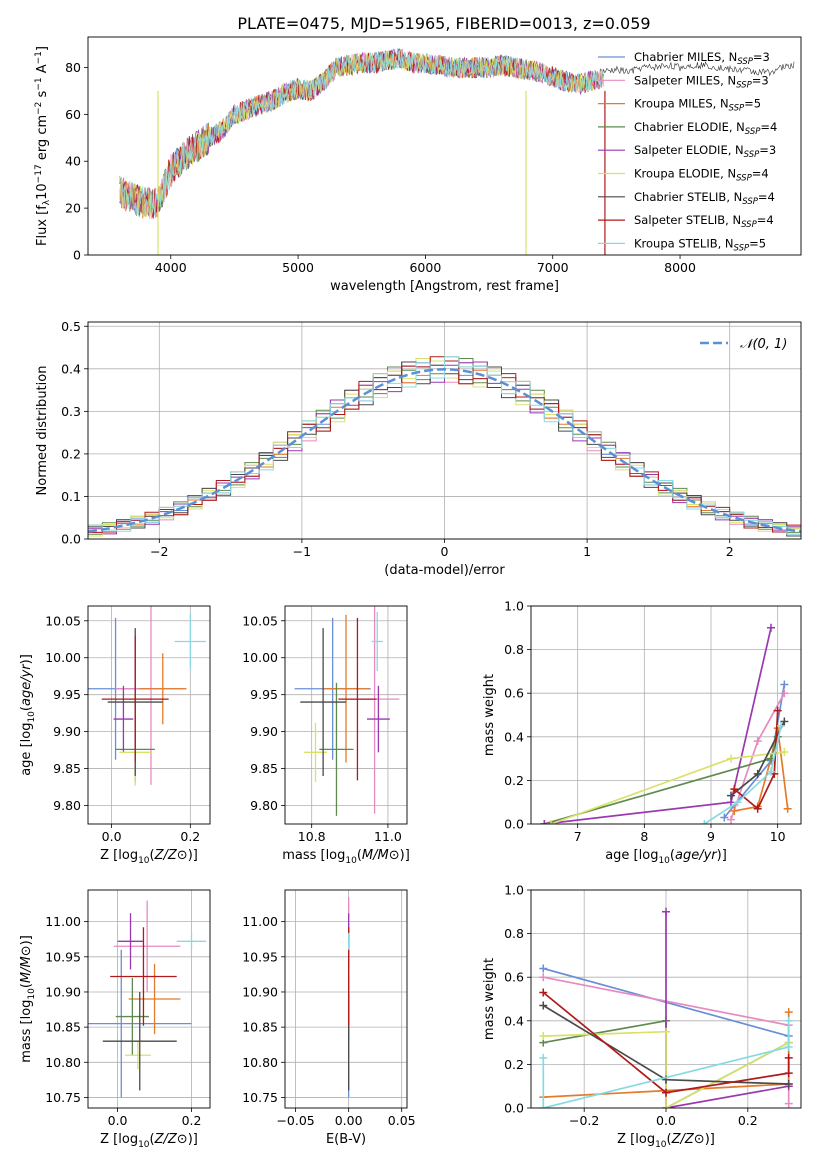 This screenshot has width=819, height=1170. Describe the element at coordinates (43, 146) in the screenshot. I see `y-axis-label: Flux [fλ10−17 erg cm−2 s−1 A−1]` at that location.